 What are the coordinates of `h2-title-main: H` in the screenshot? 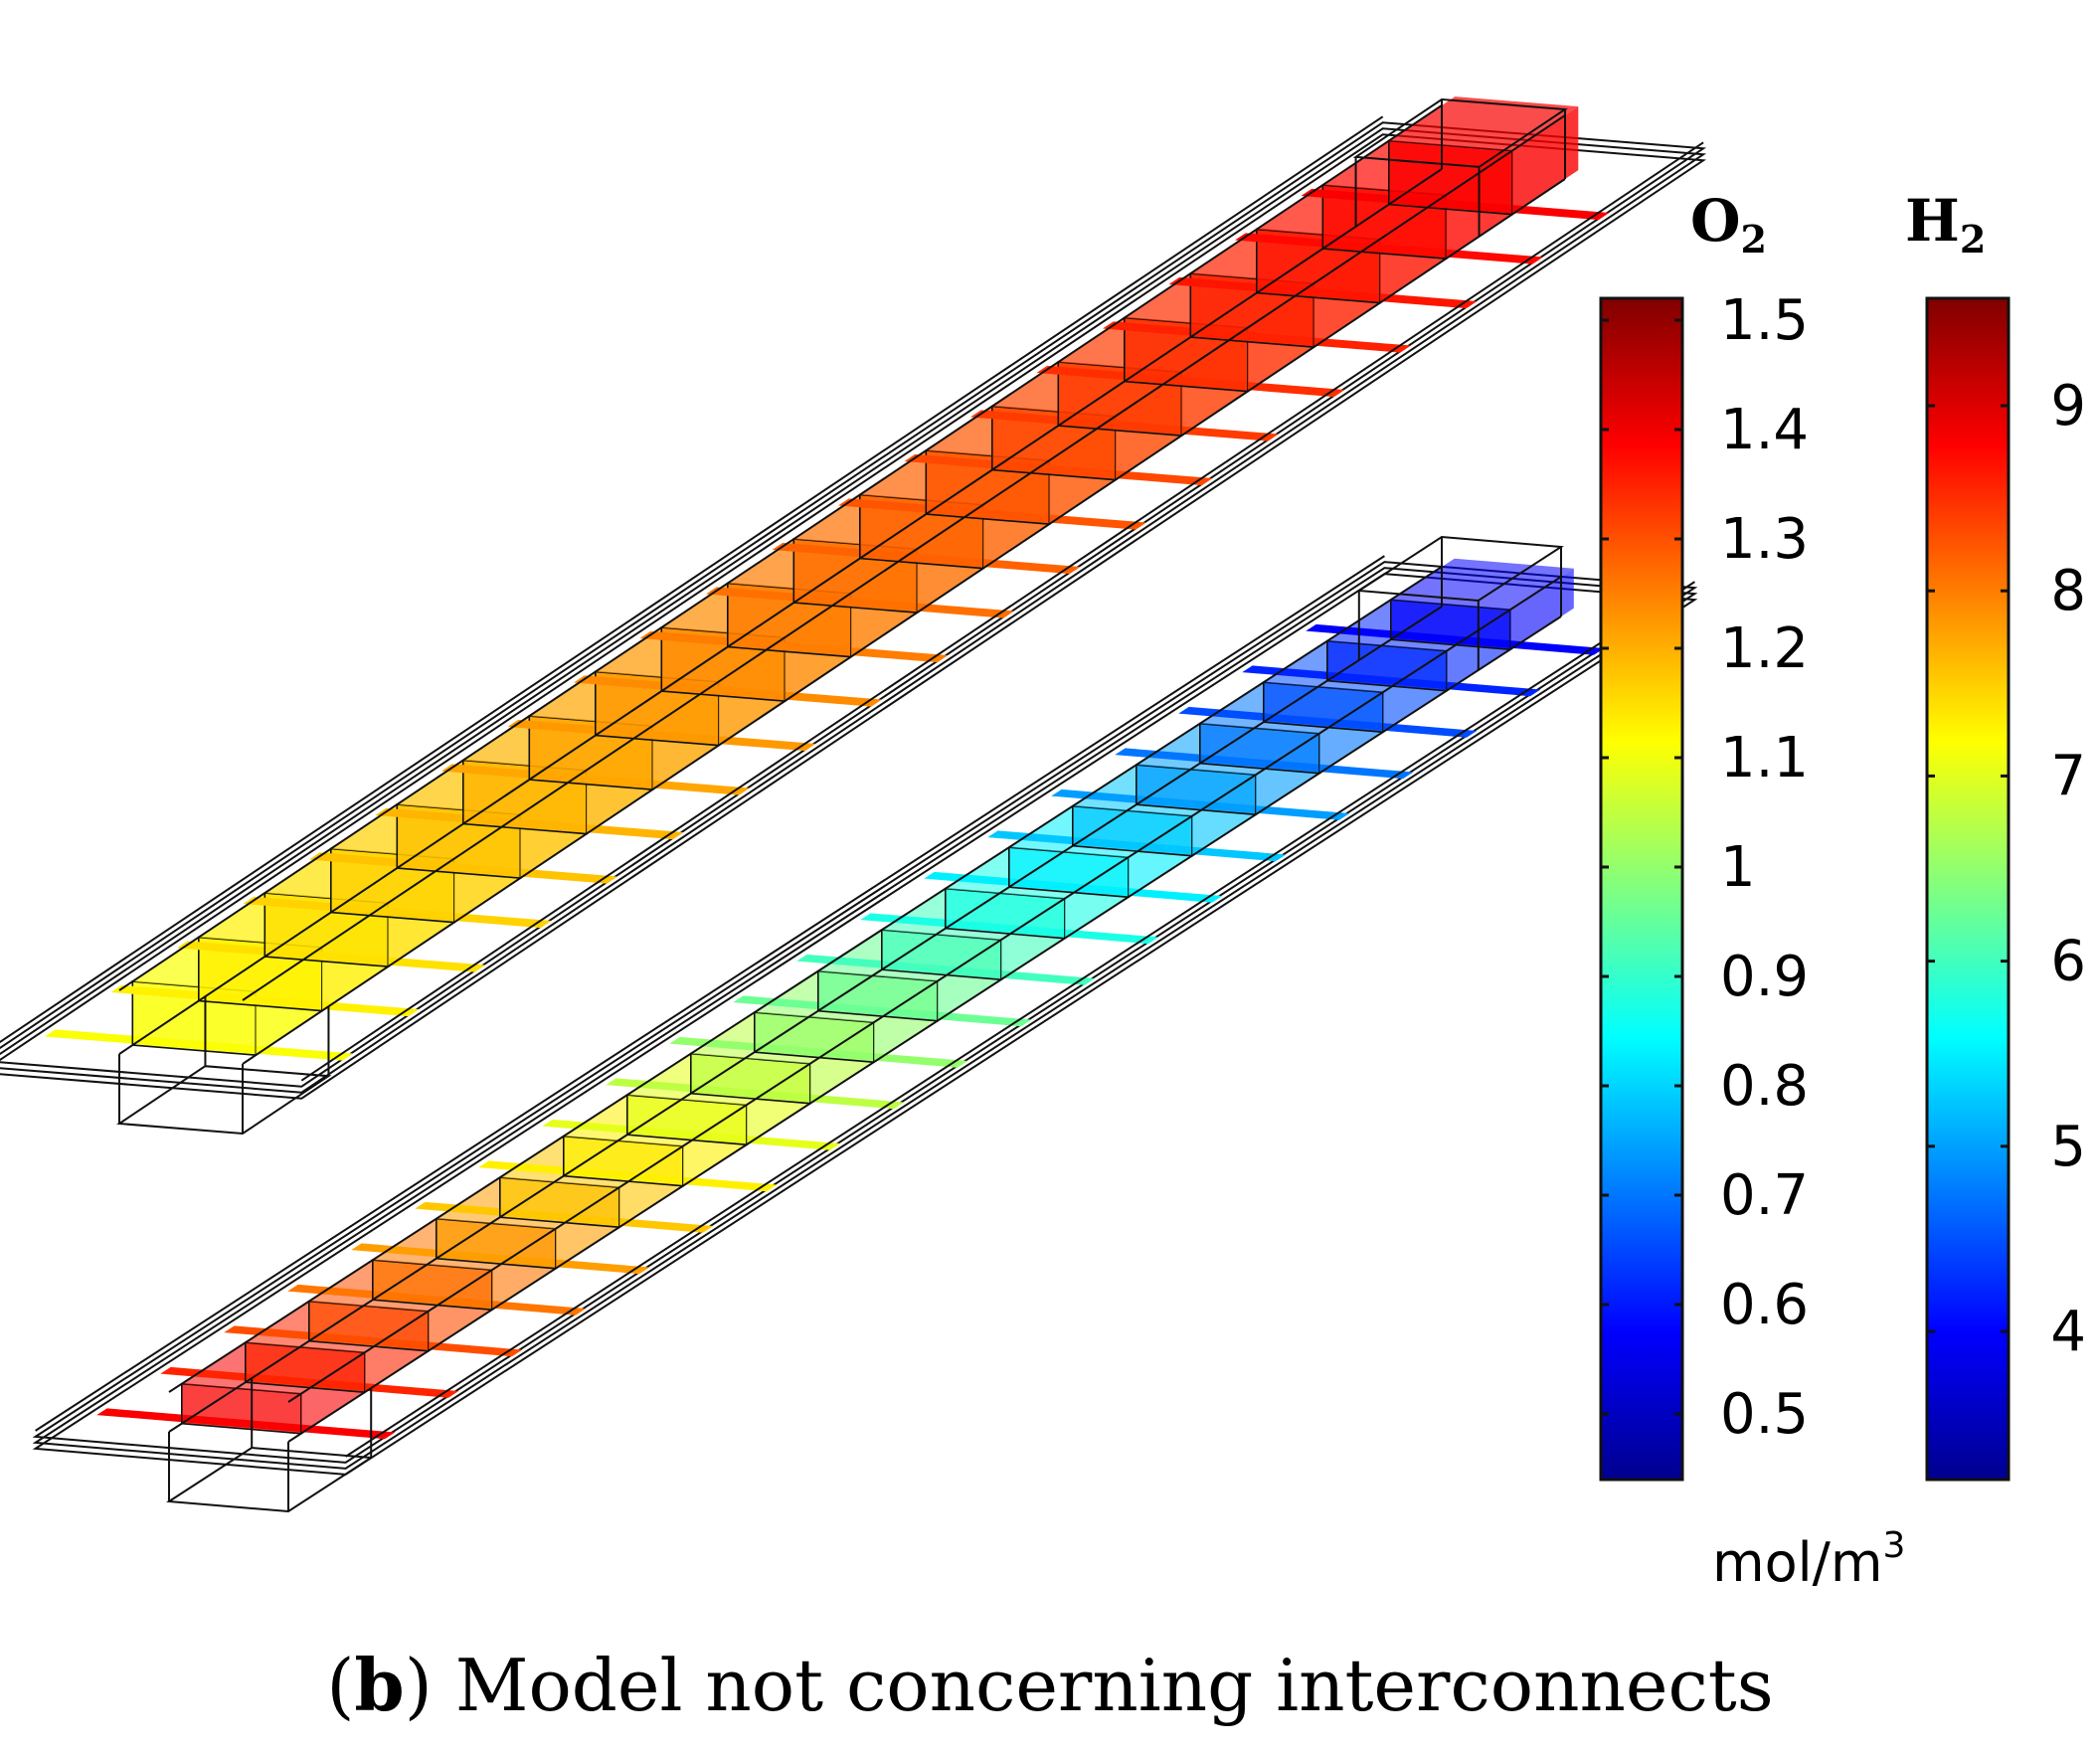 It's located at (1932, 221).